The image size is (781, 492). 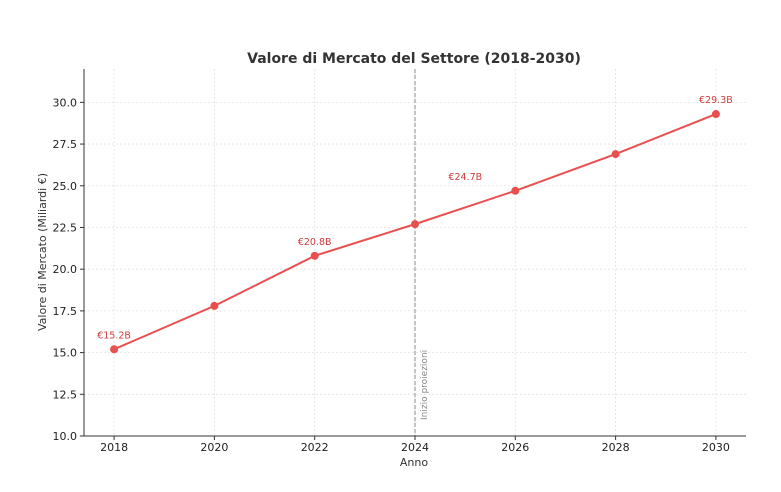 I want to click on y-tick-label: 30.0, so click(x=65, y=102).